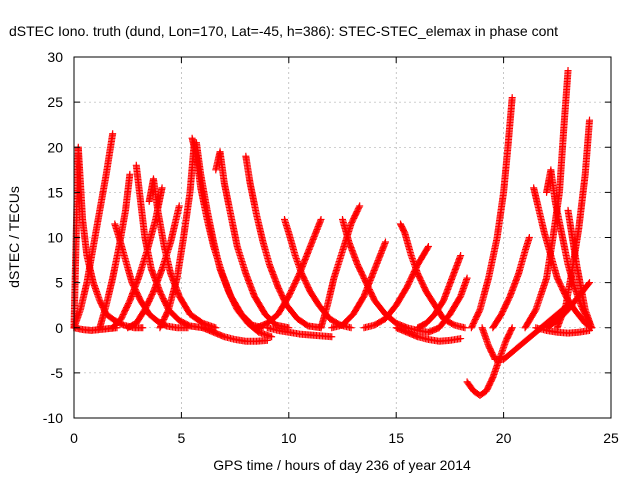 This screenshot has width=640, height=480. What do you see at coordinates (14, 237) in the screenshot?
I see `y-axis-label: dSTEC / TECUs` at bounding box center [14, 237].